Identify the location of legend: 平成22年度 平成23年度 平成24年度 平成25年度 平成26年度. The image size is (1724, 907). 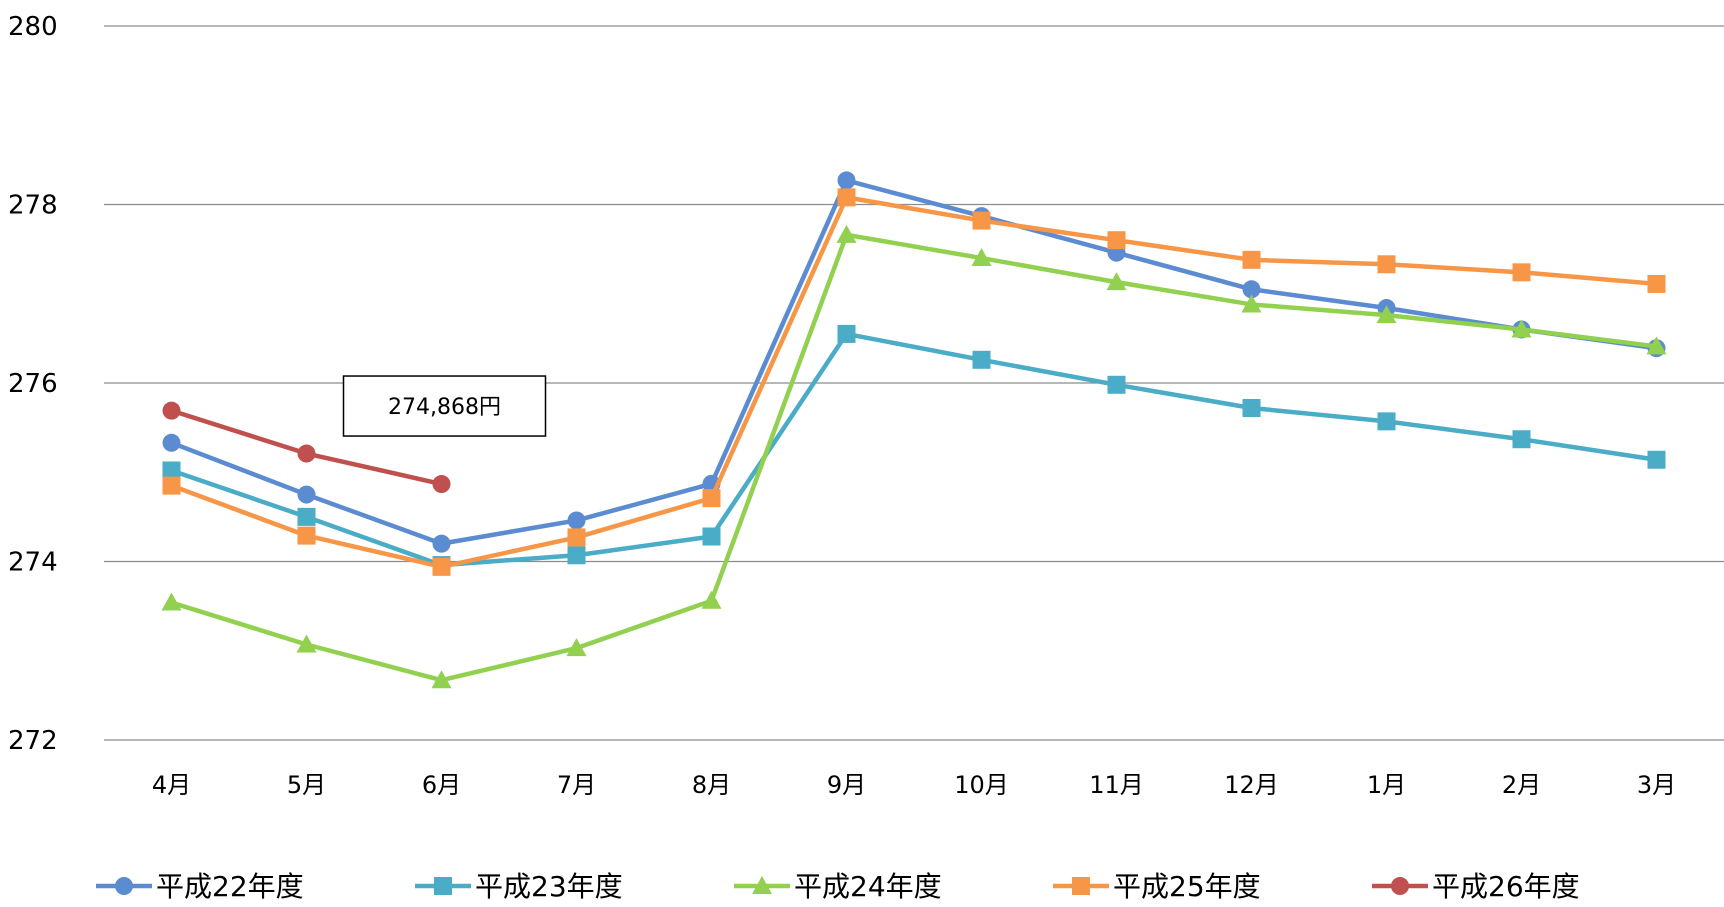
(838, 886).